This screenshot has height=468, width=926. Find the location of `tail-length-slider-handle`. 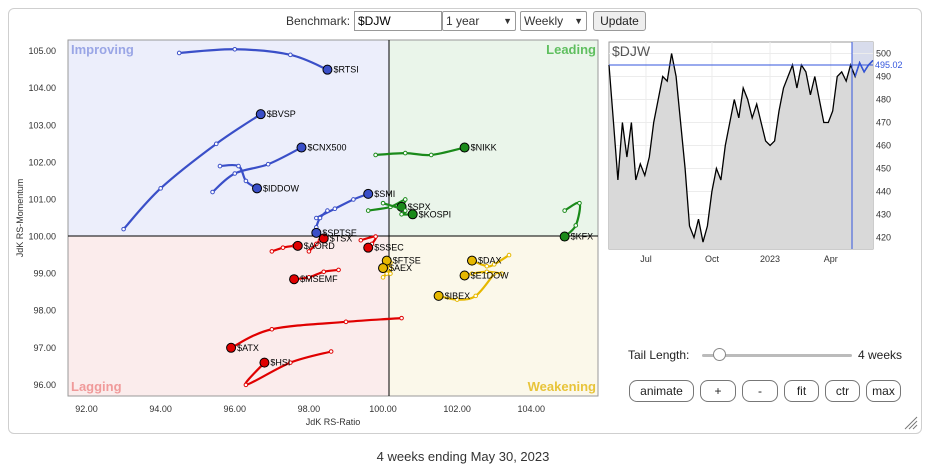

tail-length-slider-handle is located at coordinates (719, 354).